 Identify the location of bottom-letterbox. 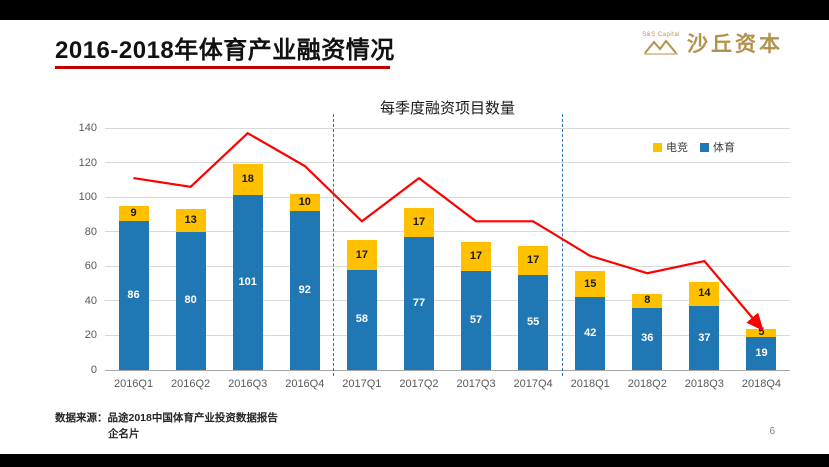
(414, 460).